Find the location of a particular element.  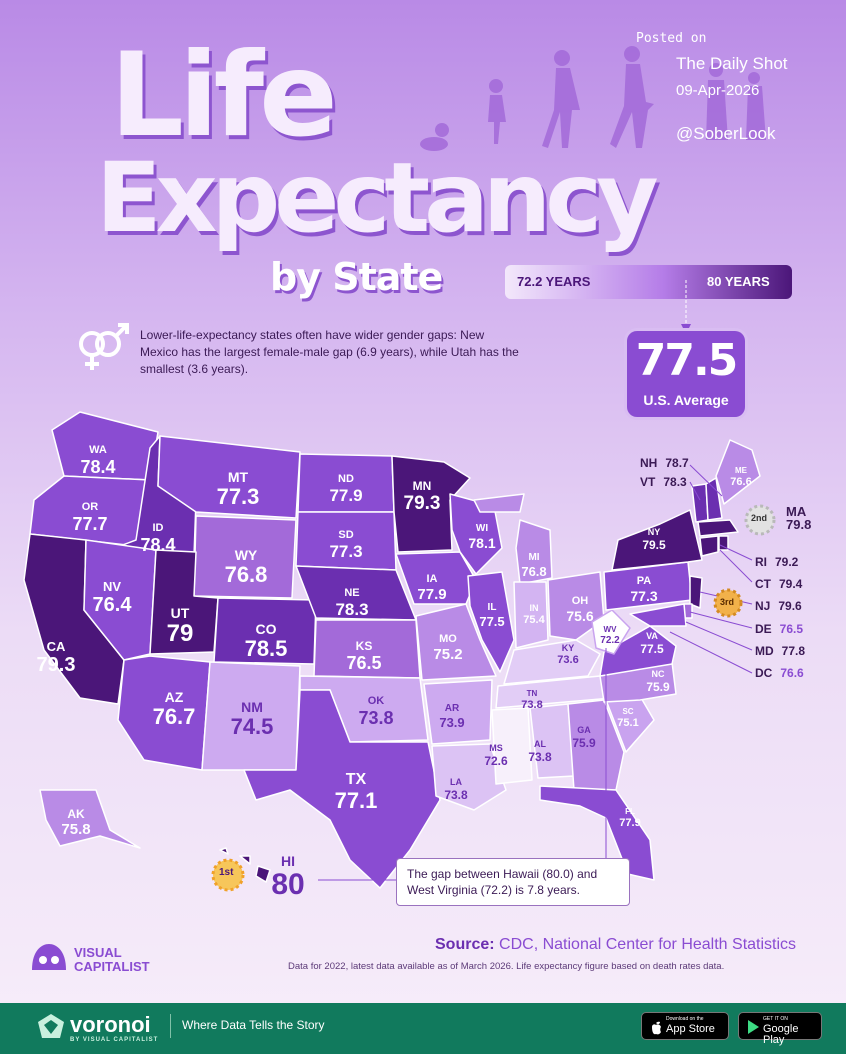

state-label-nv: NV 76.4 is located at coordinates (112, 597).